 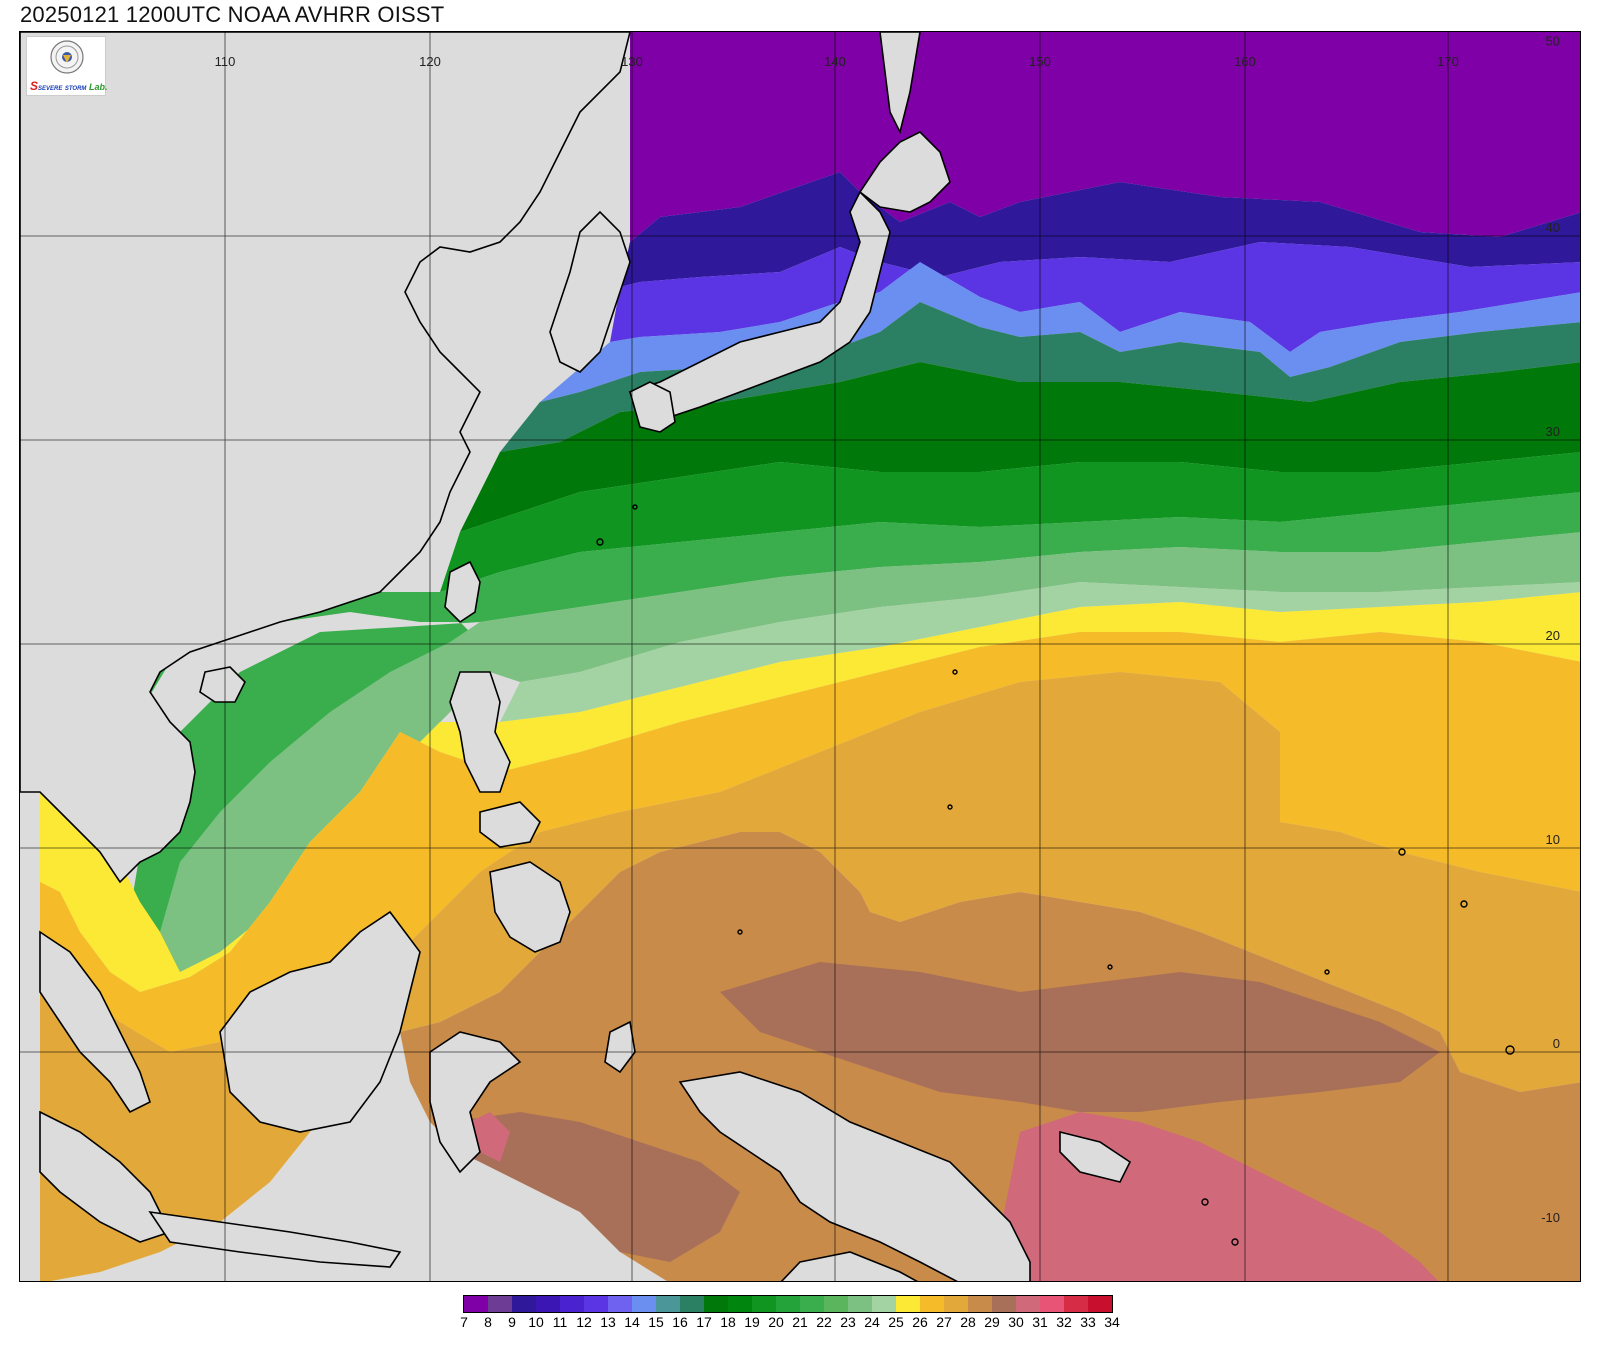 I want to click on seal-icon, so click(x=67, y=57).